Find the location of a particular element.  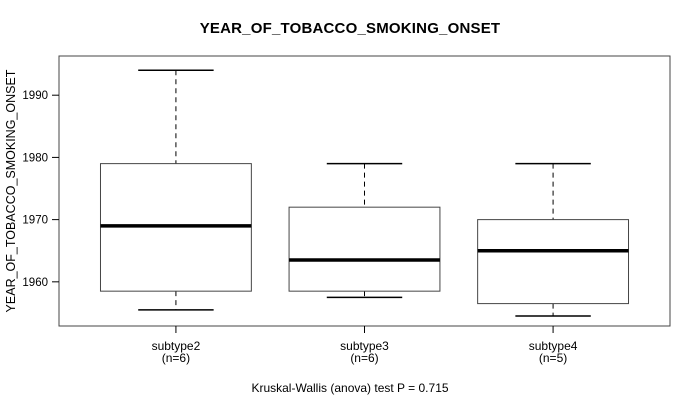

chart-title: YEAR_OF_TOBACCO_SMOKING_ONSET is located at coordinates (350, 28).